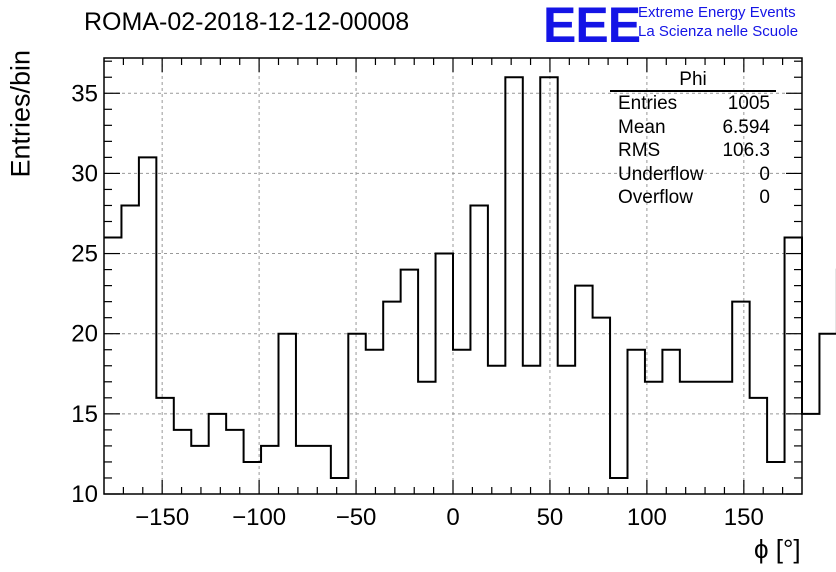 This screenshot has height=572, width=836. What do you see at coordinates (84, 294) in the screenshot?
I see `y-tick-labels: 10 15 20 25 30 35` at bounding box center [84, 294].